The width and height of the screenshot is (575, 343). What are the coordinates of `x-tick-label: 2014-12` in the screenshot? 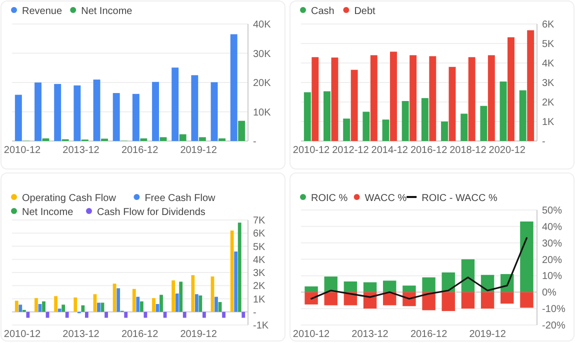 It's located at (389, 150).